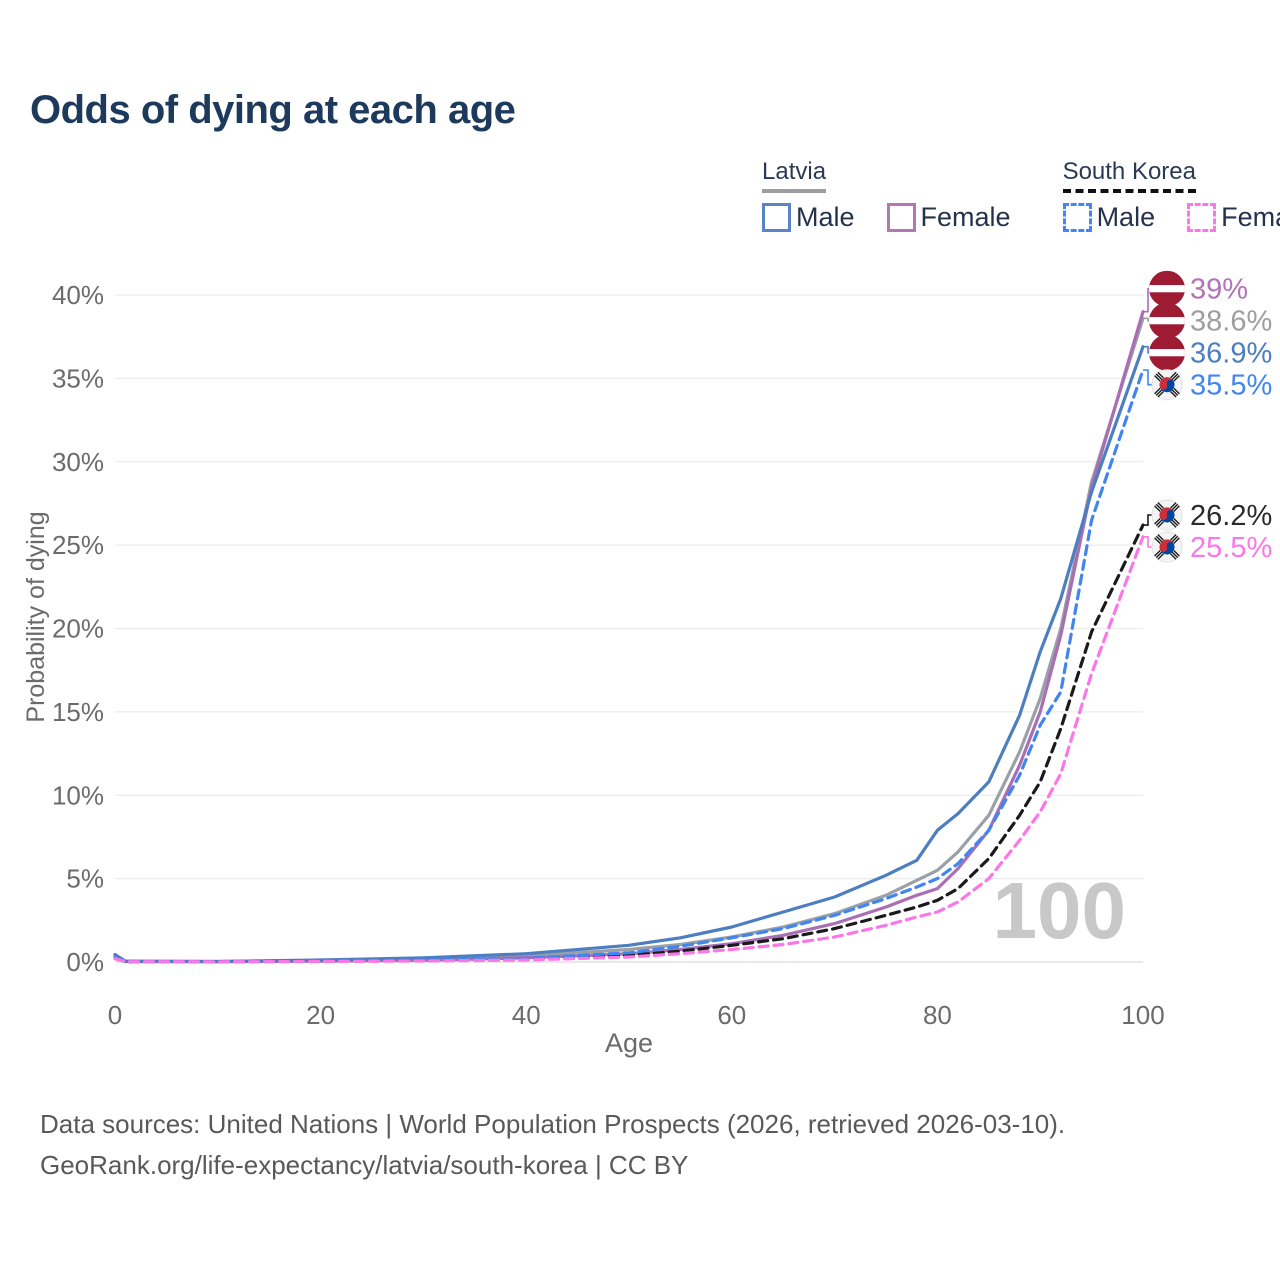 The height and width of the screenshot is (1280, 1280). What do you see at coordinates (1126, 217) in the screenshot?
I see `legend-label-south-korea-male: Male` at bounding box center [1126, 217].